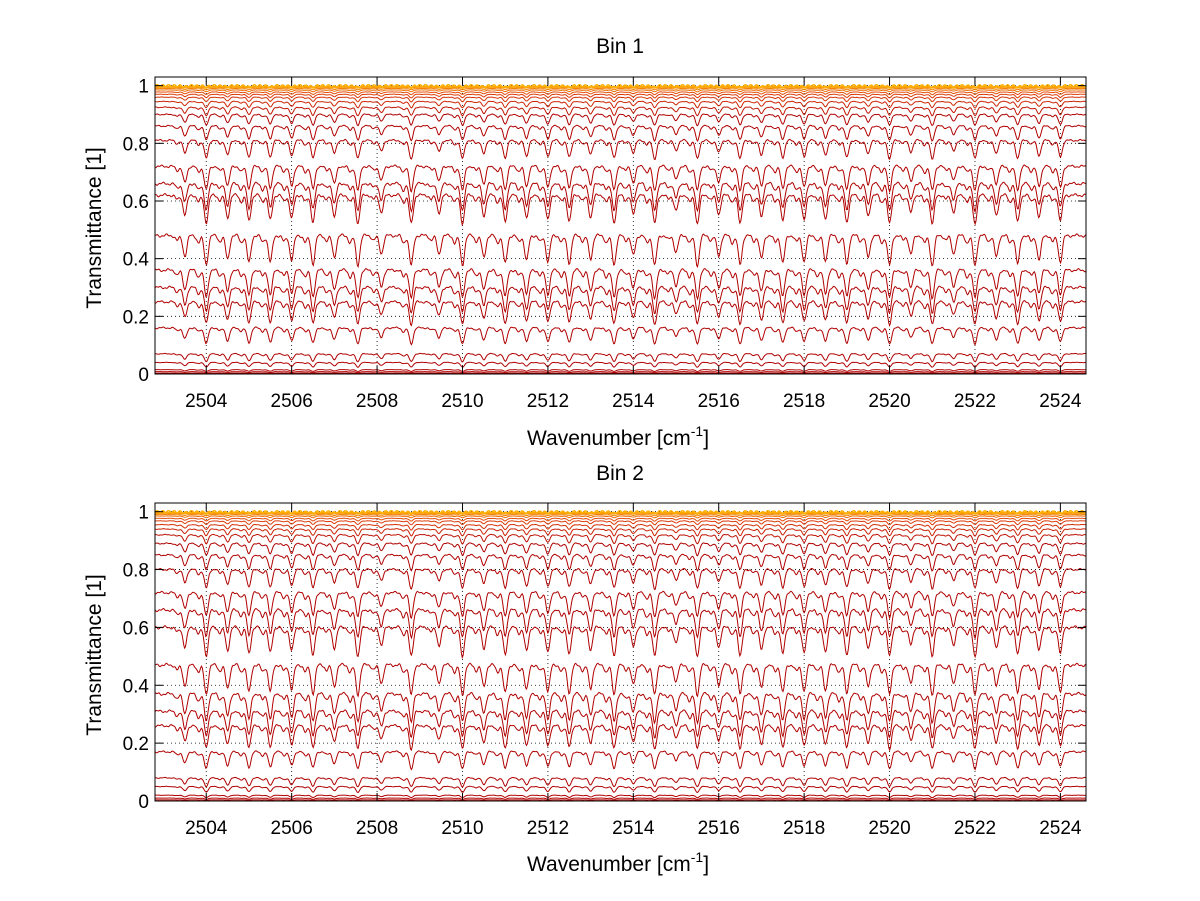  Describe the element at coordinates (620, 46) in the screenshot. I see `chart-title: Bin 1` at that location.